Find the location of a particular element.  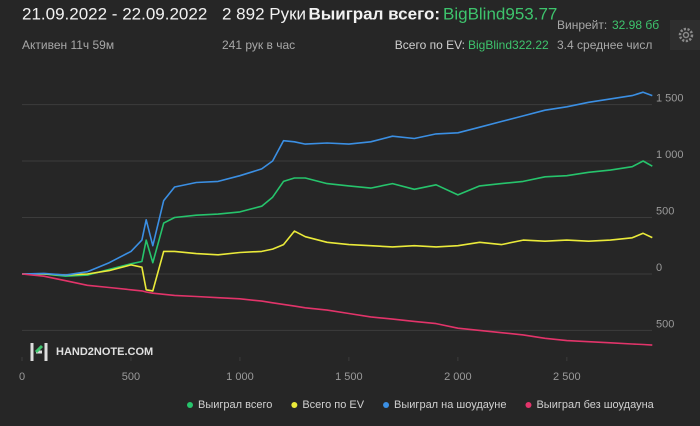

hands: 2 892 Руки is located at coordinates (264, 13).